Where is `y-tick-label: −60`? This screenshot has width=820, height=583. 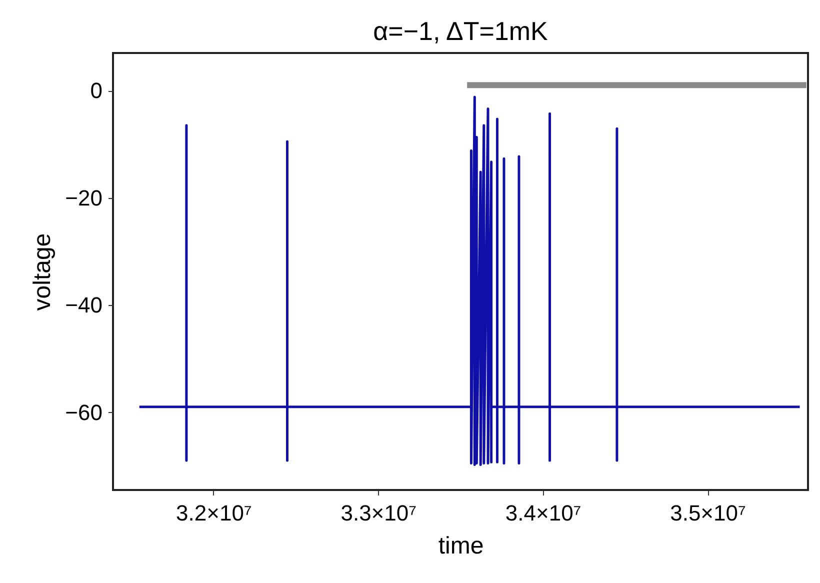 y-tick-label: −60 is located at coordinates (83, 412).